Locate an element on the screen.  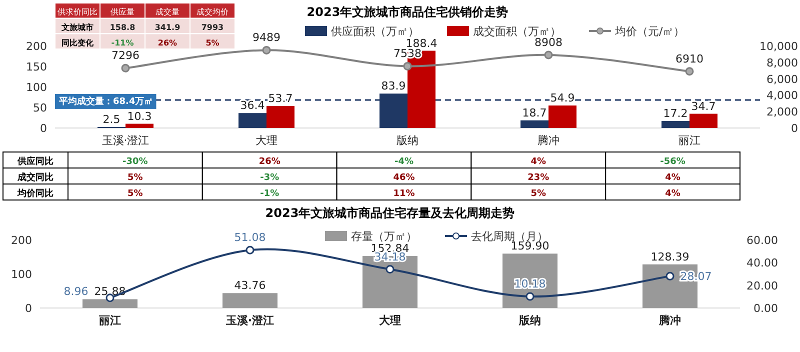
y2-tick-label: 40.00 is located at coordinates (762, 263).